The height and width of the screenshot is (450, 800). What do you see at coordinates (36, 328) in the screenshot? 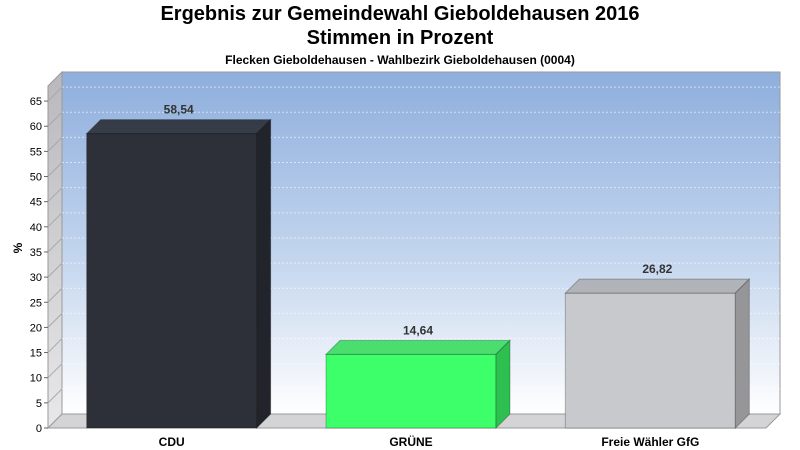
I see `y-tick-label: 20` at bounding box center [36, 328].